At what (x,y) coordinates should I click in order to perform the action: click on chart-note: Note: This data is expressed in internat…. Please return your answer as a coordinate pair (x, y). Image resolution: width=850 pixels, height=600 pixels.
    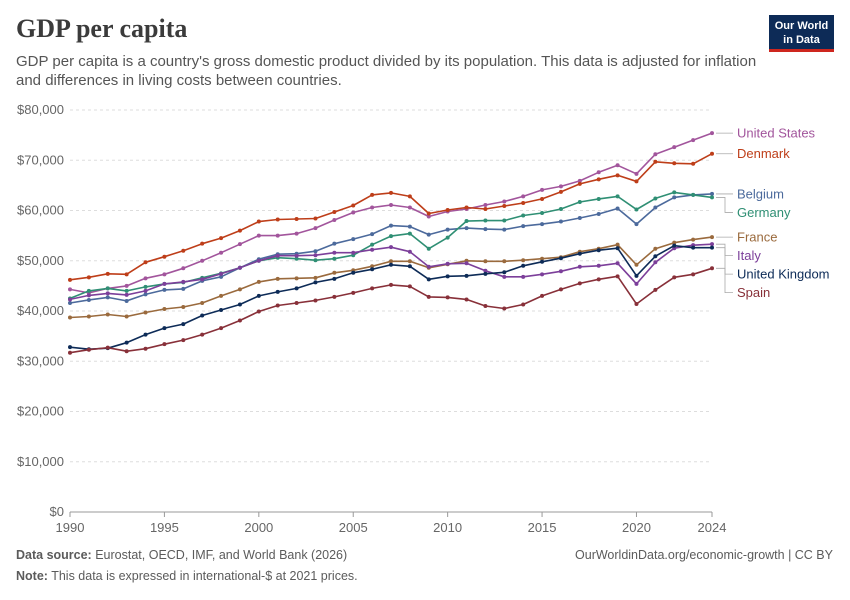
    Looking at the image, I should click on (187, 576).